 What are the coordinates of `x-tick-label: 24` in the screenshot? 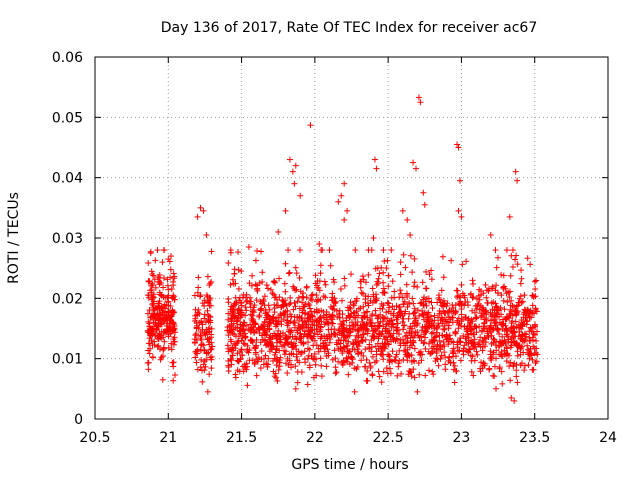 It's located at (608, 438).